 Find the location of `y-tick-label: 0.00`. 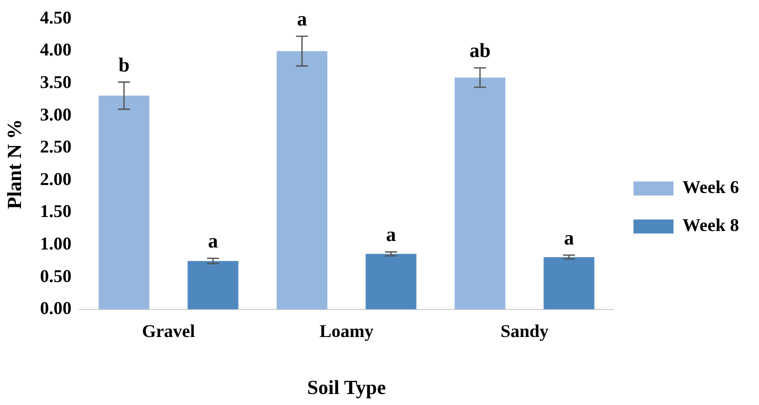

y-tick-label: 0.00 is located at coordinates (56, 308).